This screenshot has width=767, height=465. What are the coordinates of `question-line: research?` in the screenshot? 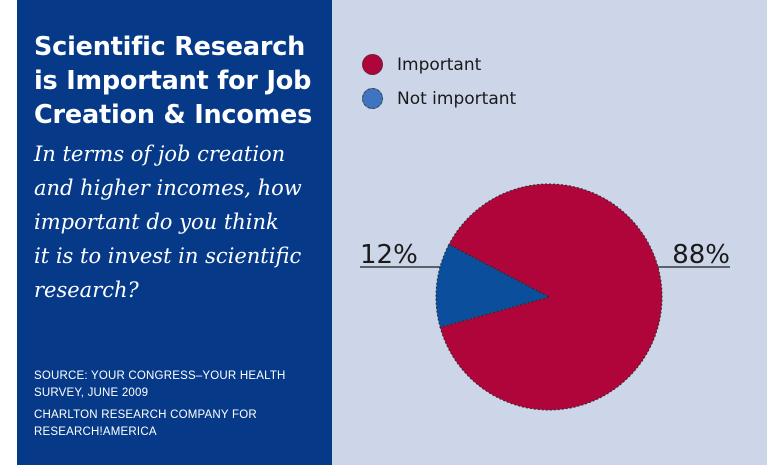 It's located at (86, 290).